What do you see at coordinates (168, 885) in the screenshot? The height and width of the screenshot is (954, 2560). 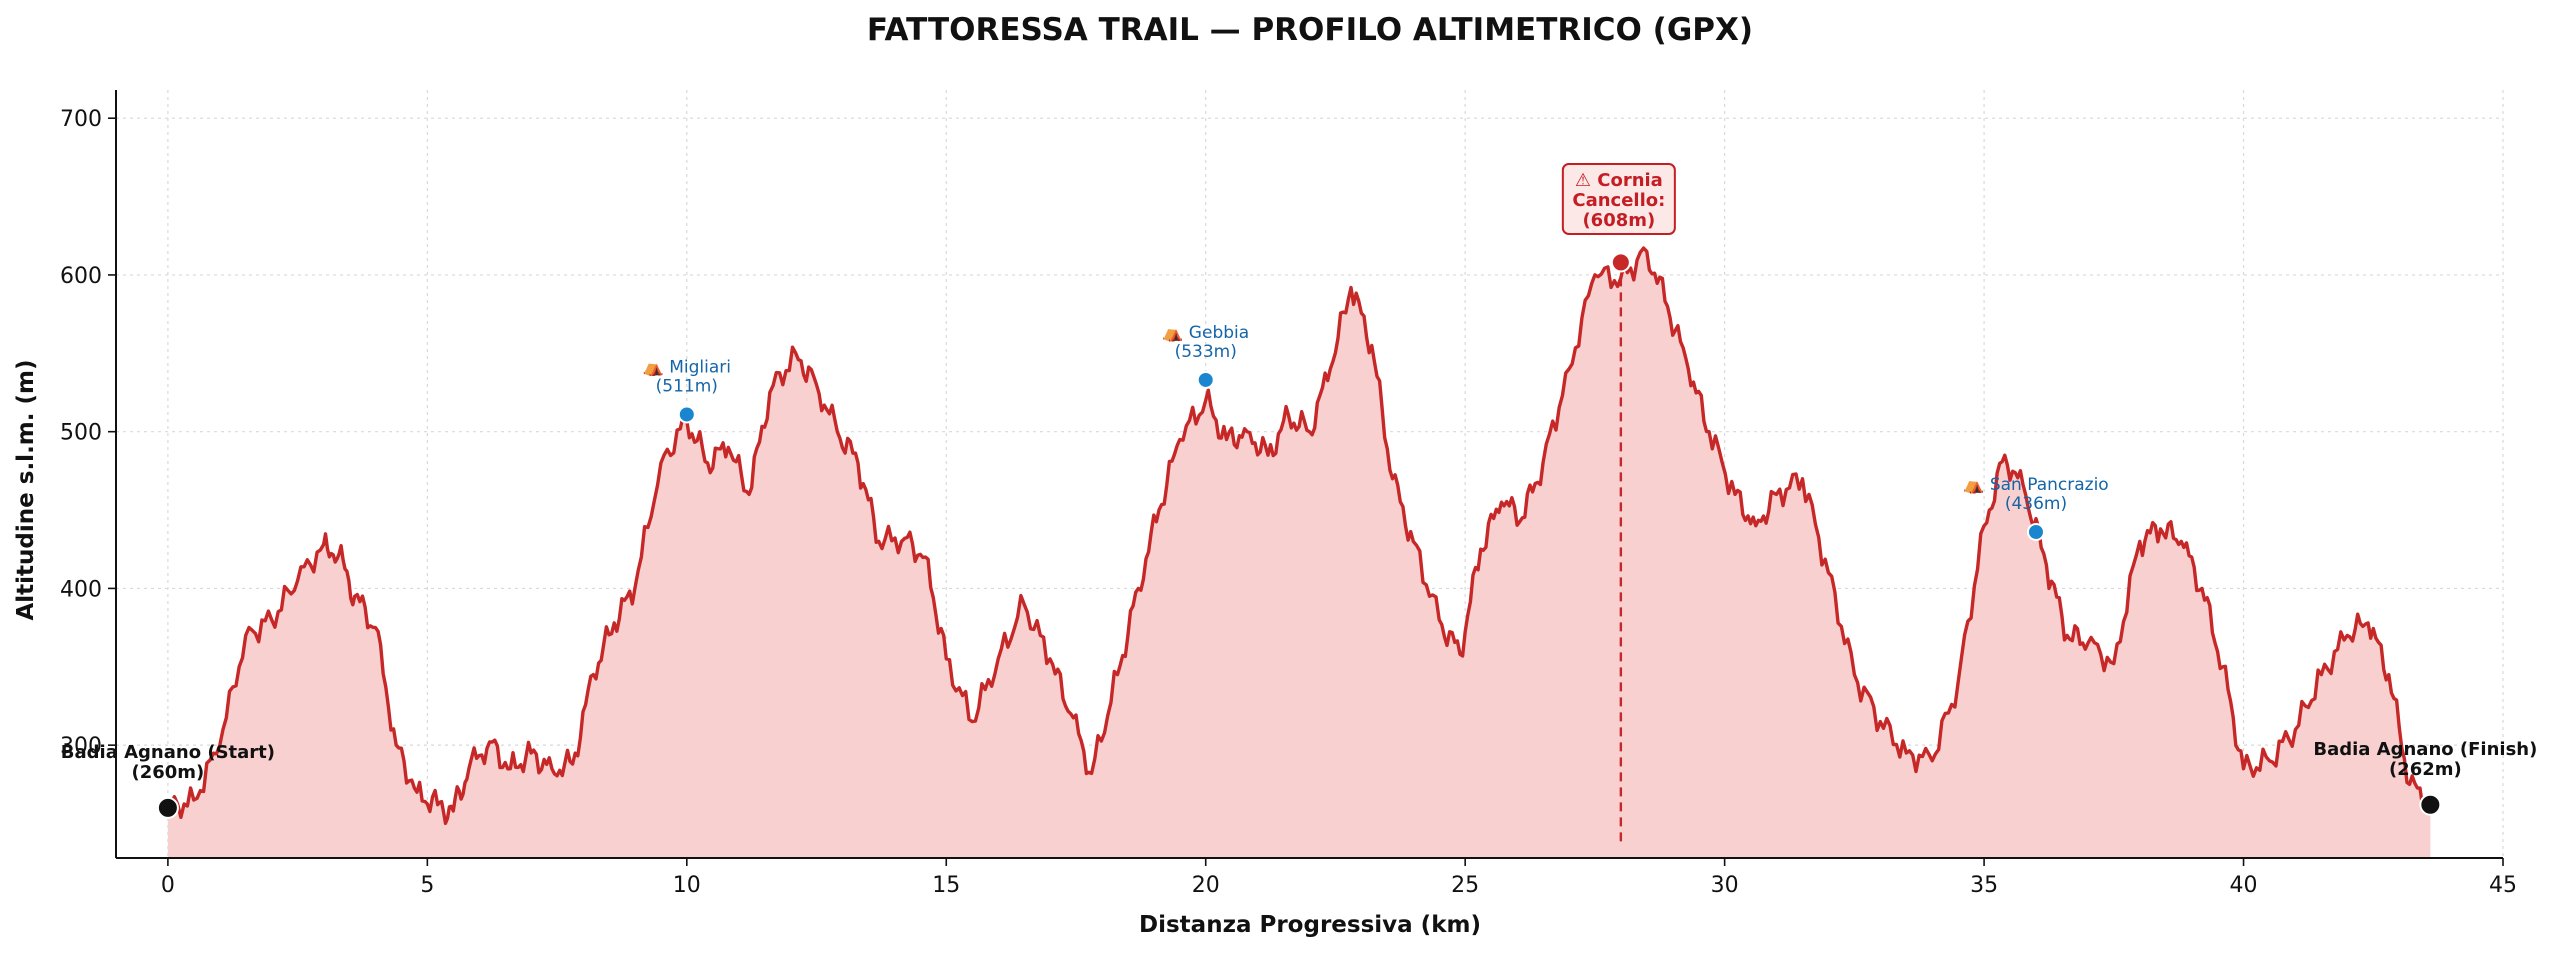 I see `x-tick-label: 0` at bounding box center [168, 885].